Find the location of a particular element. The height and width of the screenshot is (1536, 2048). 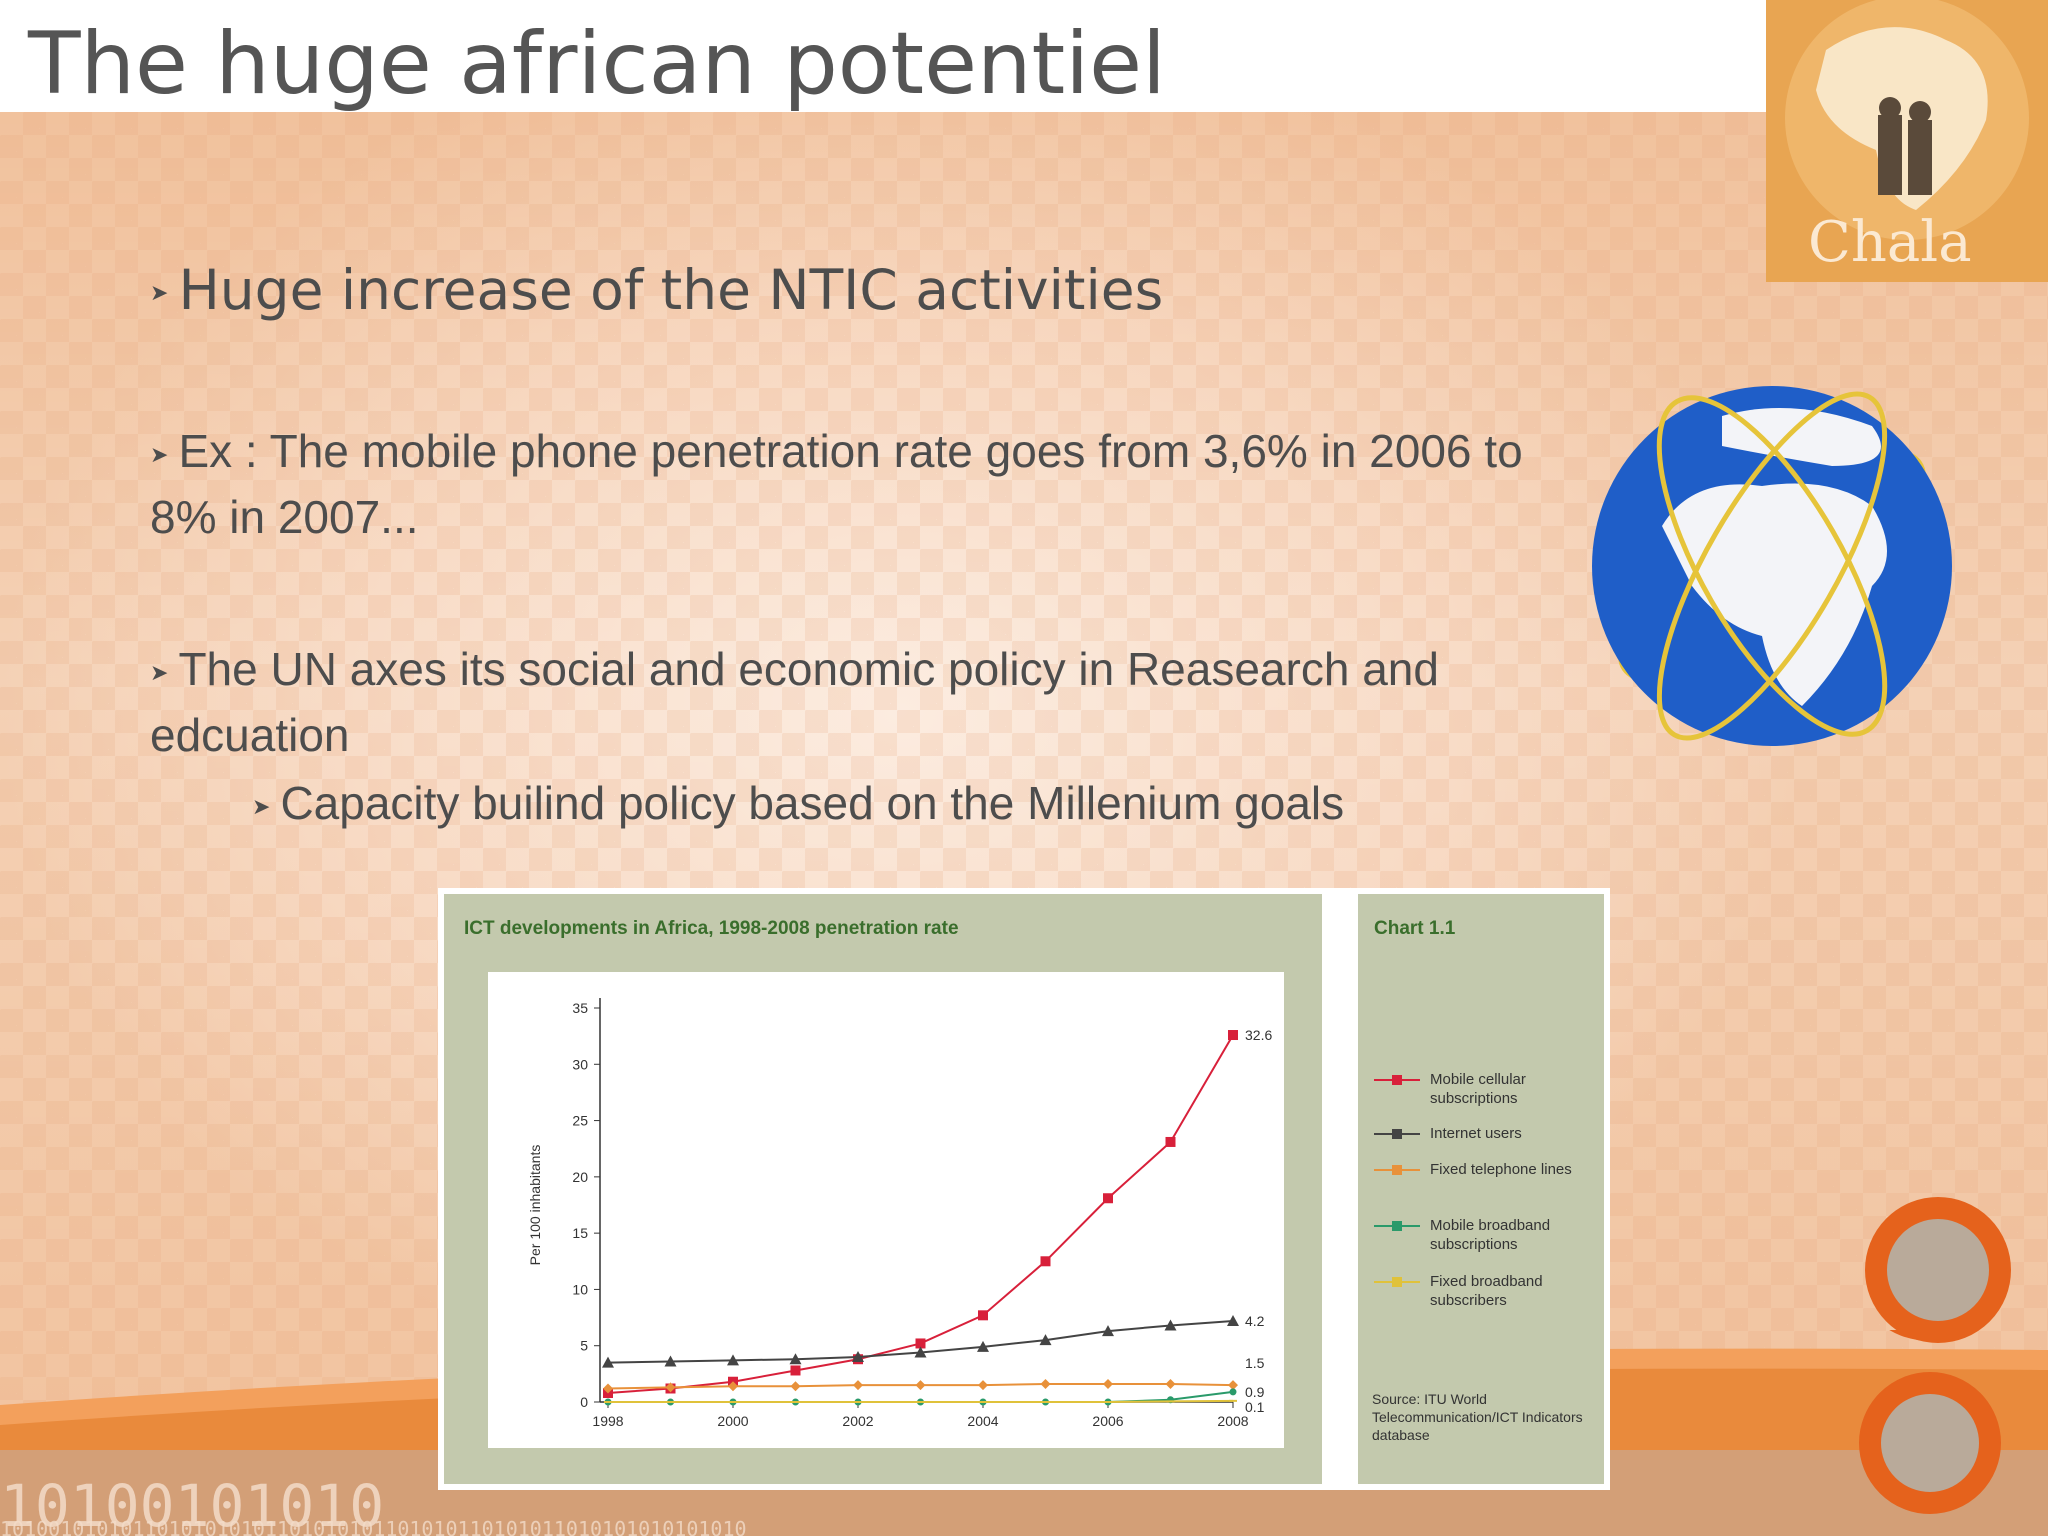

bullet-1-text: Huge increase of the NTIC activities is located at coordinates (671, 290).